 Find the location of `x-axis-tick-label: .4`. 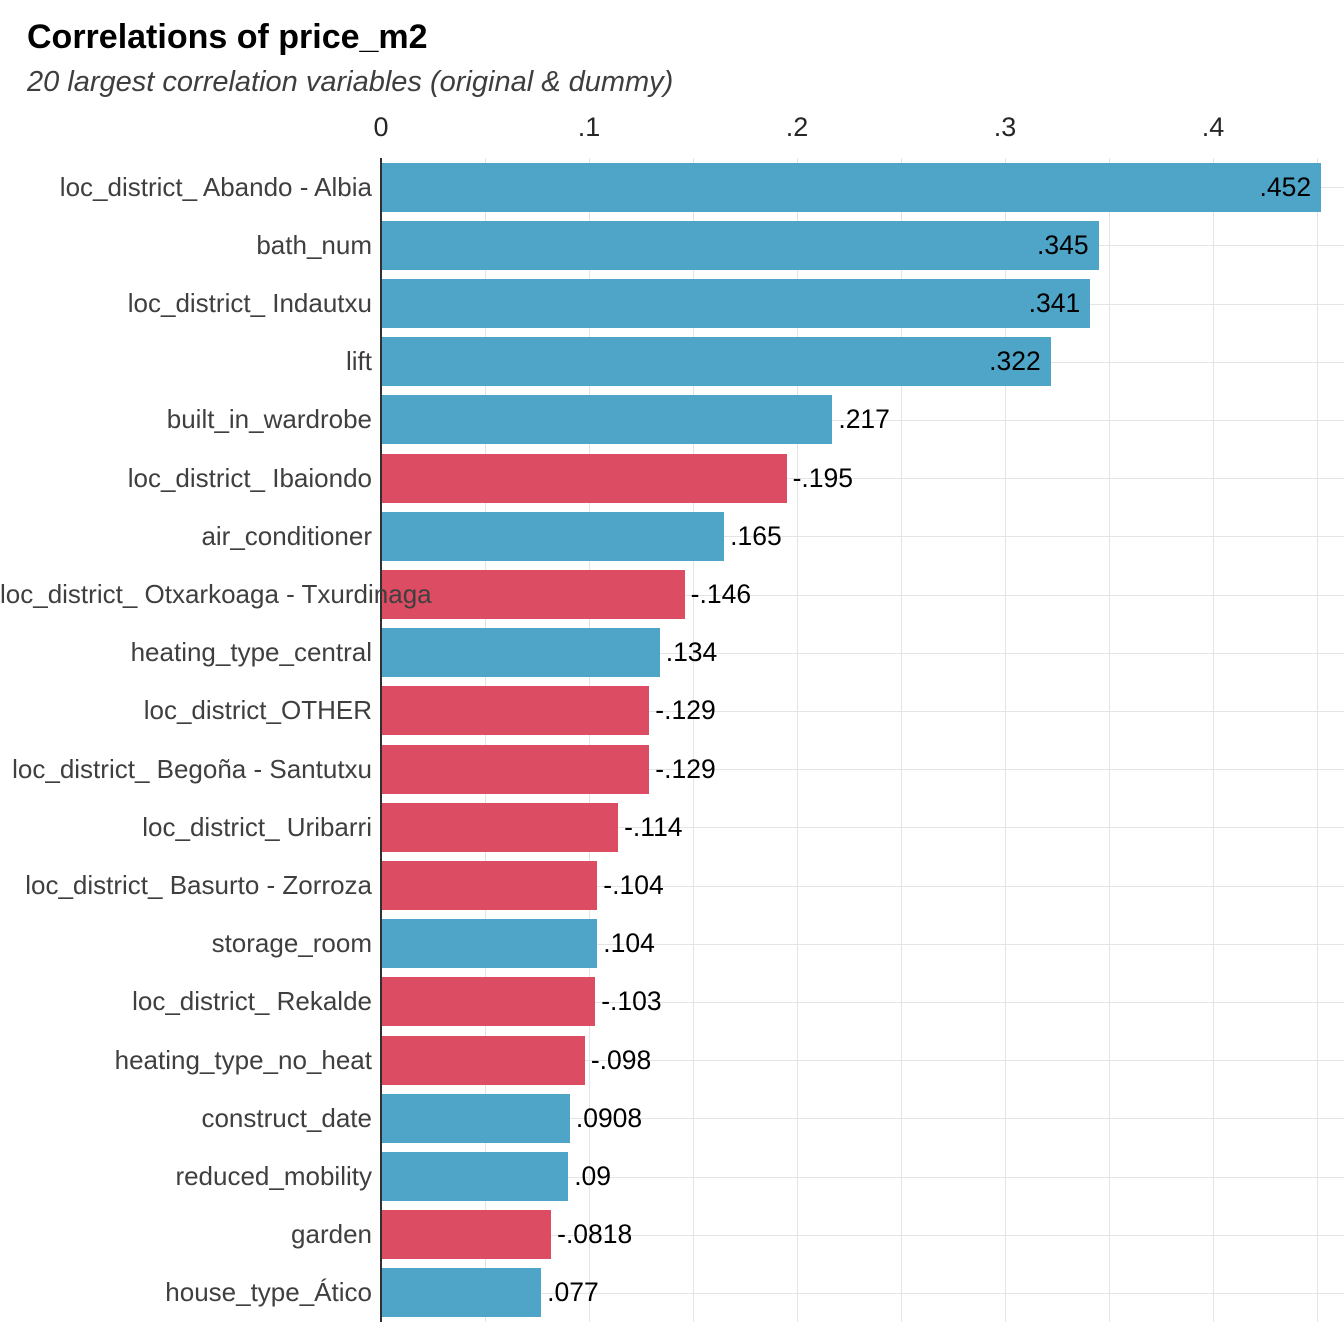

x-axis-tick-label: .4 is located at coordinates (1213, 127).